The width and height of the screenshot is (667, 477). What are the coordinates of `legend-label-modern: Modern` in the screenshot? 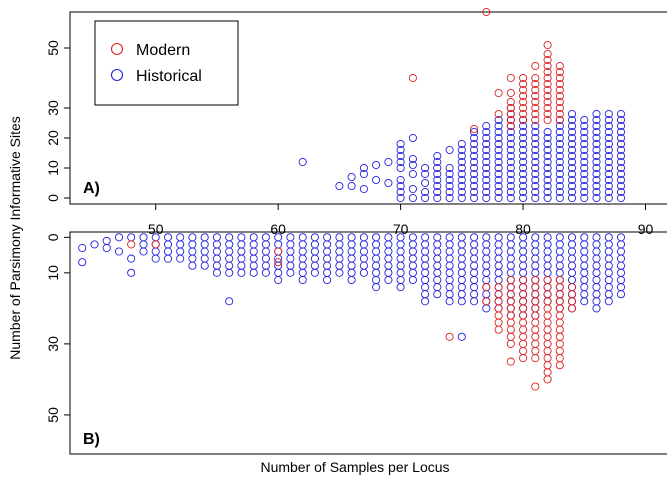 It's located at (163, 50).